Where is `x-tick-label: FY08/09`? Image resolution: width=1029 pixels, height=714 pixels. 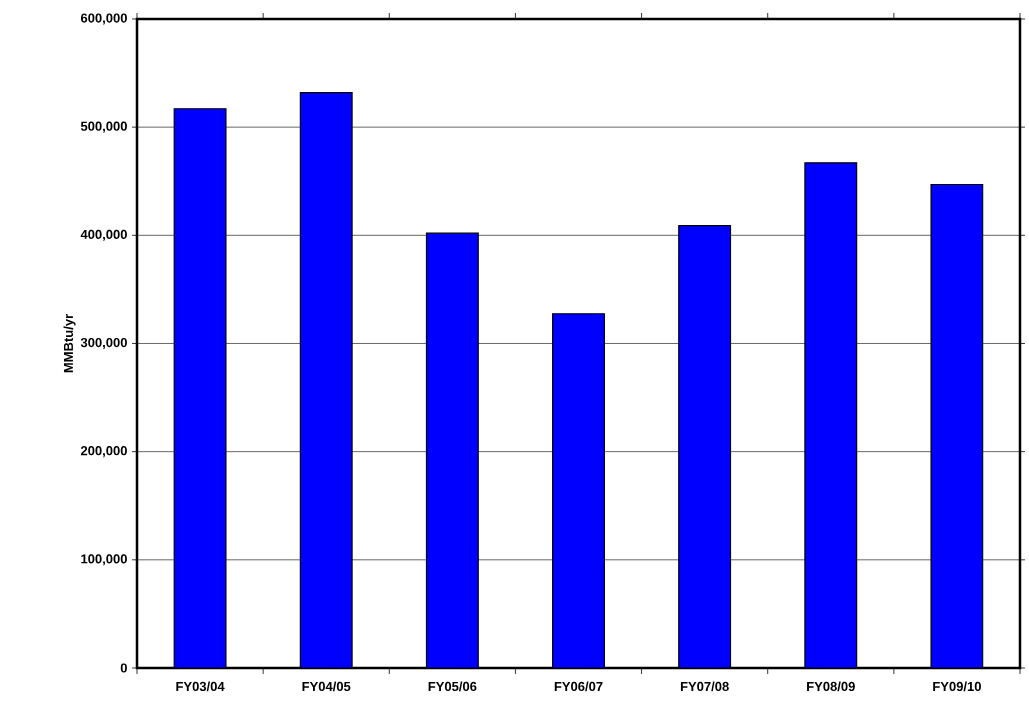 x-tick-label: FY08/09 is located at coordinates (831, 686).